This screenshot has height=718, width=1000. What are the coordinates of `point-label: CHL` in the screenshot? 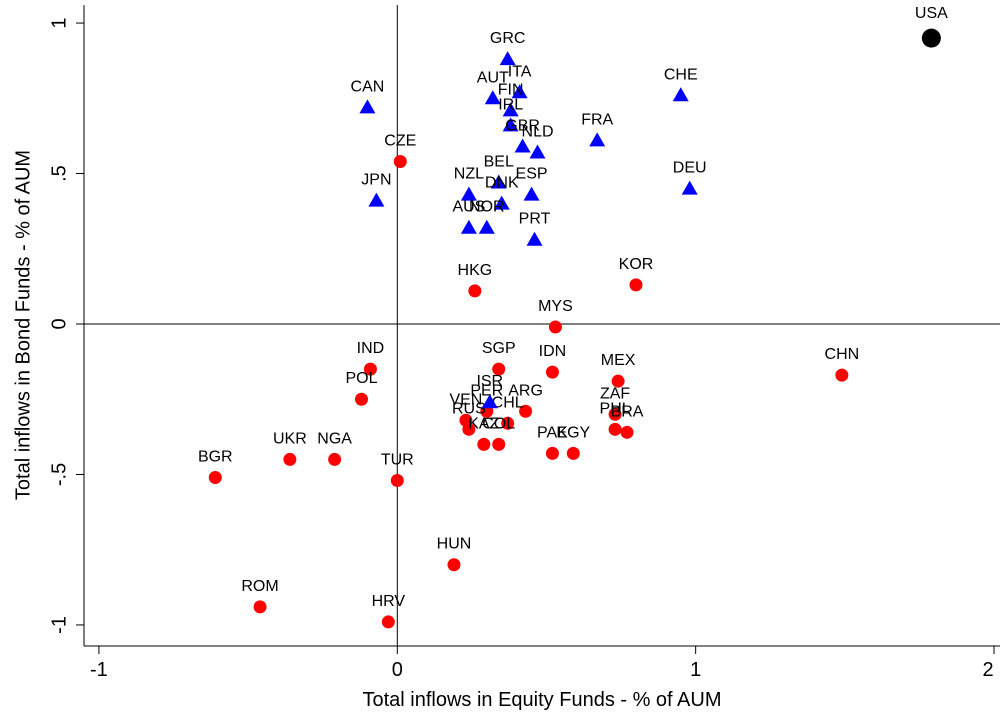 It's located at (508, 402).